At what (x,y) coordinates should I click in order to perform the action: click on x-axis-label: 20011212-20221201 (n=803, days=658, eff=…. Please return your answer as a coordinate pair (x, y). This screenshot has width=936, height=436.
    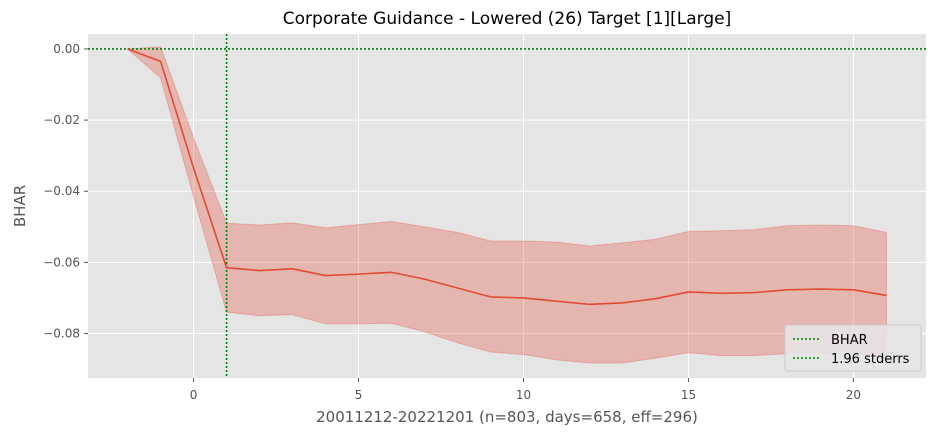
    Looking at the image, I should click on (507, 417).